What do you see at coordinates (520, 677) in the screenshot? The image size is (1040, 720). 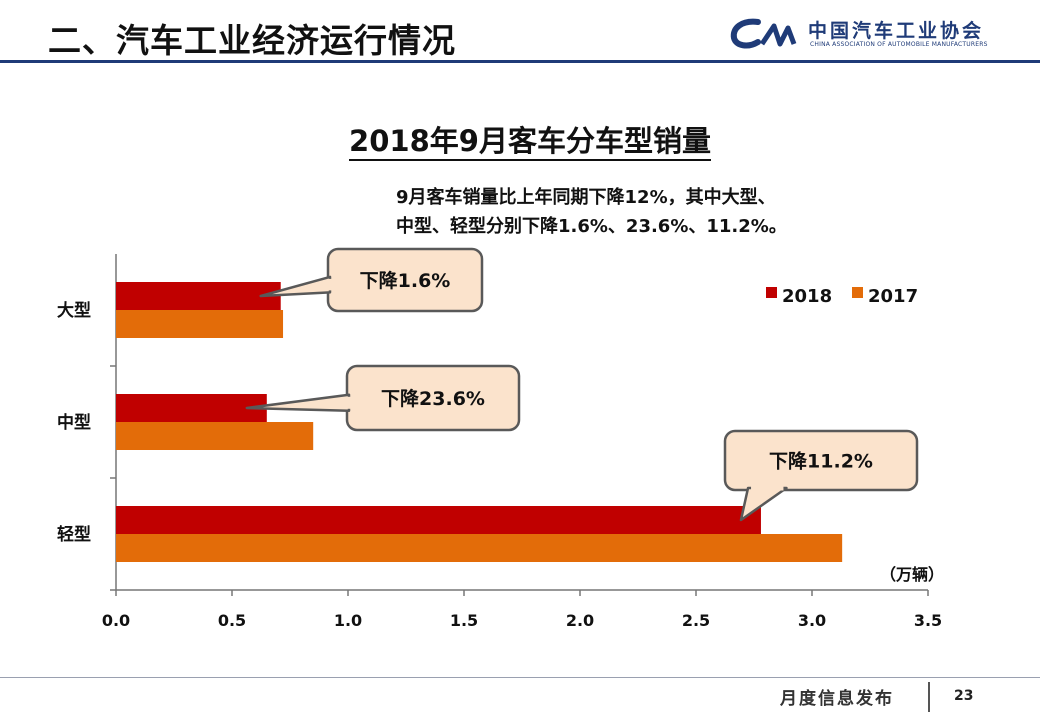 I see `footer-rule` at bounding box center [520, 677].